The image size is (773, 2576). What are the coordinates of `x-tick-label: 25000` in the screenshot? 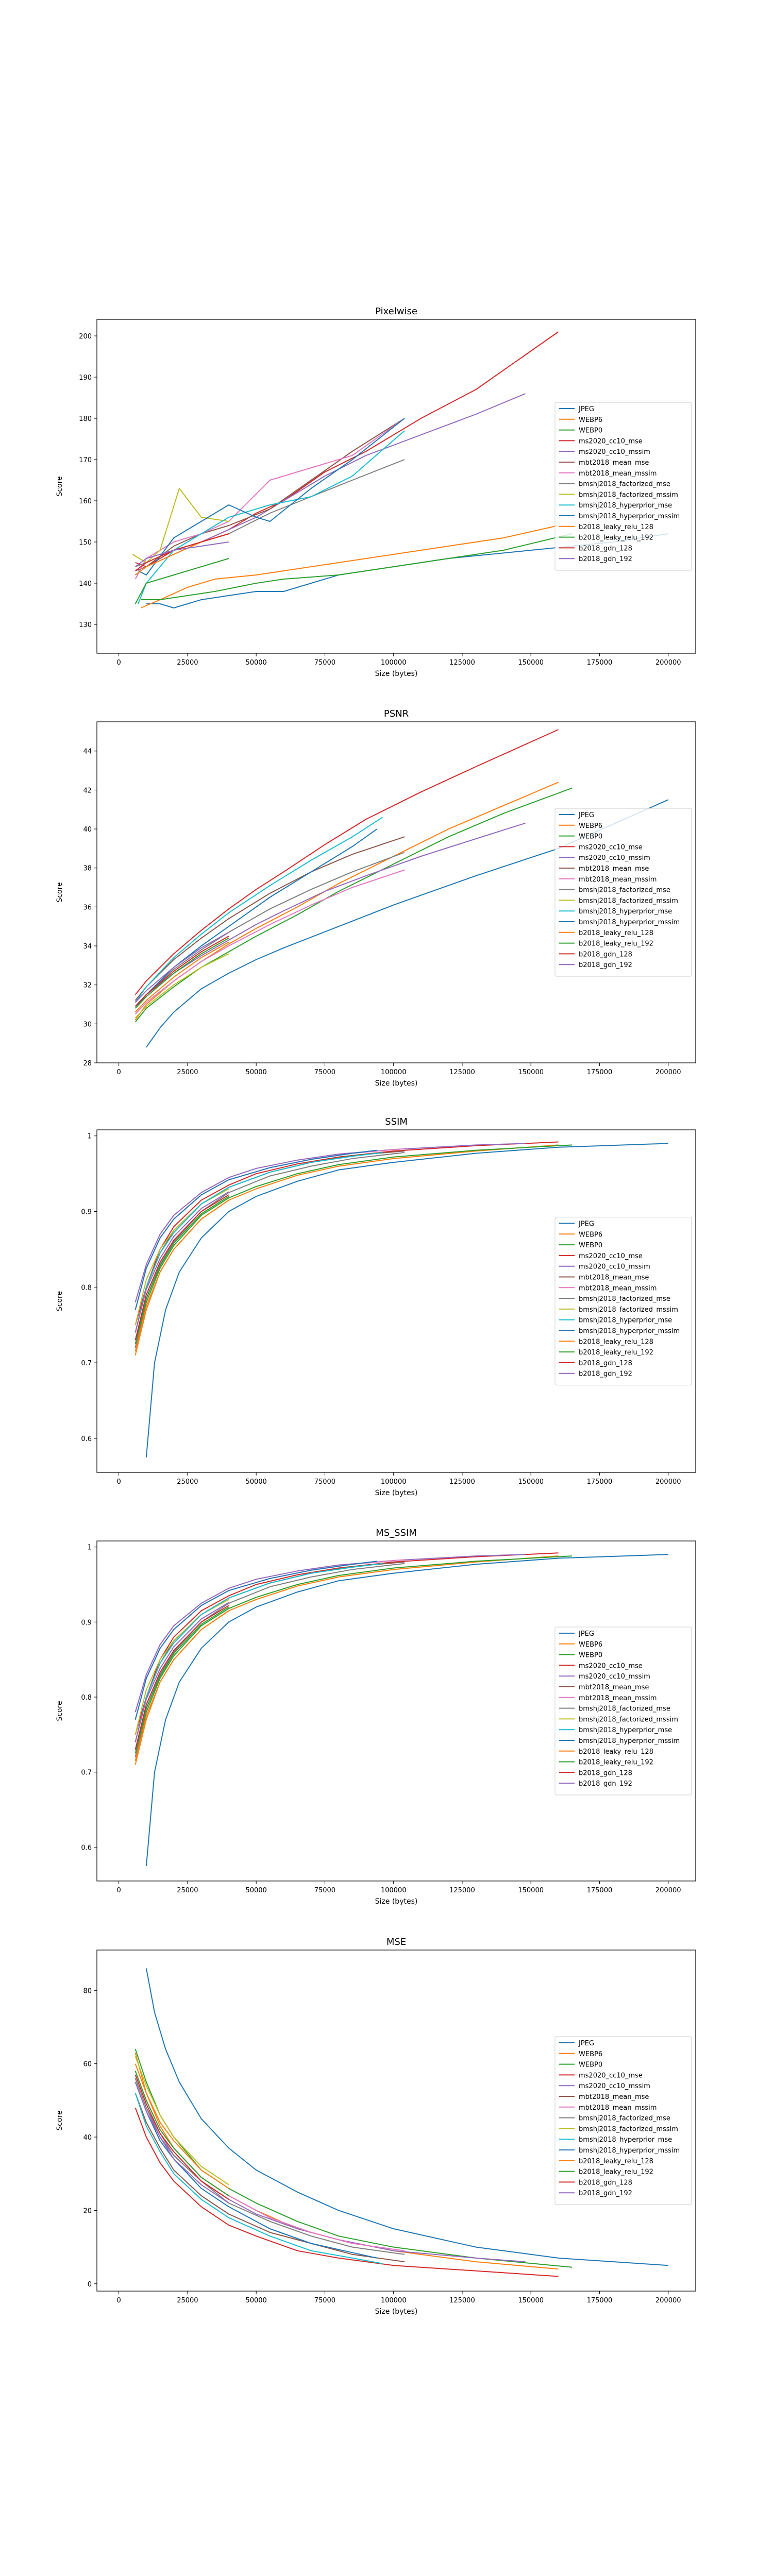 It's located at (187, 1072).